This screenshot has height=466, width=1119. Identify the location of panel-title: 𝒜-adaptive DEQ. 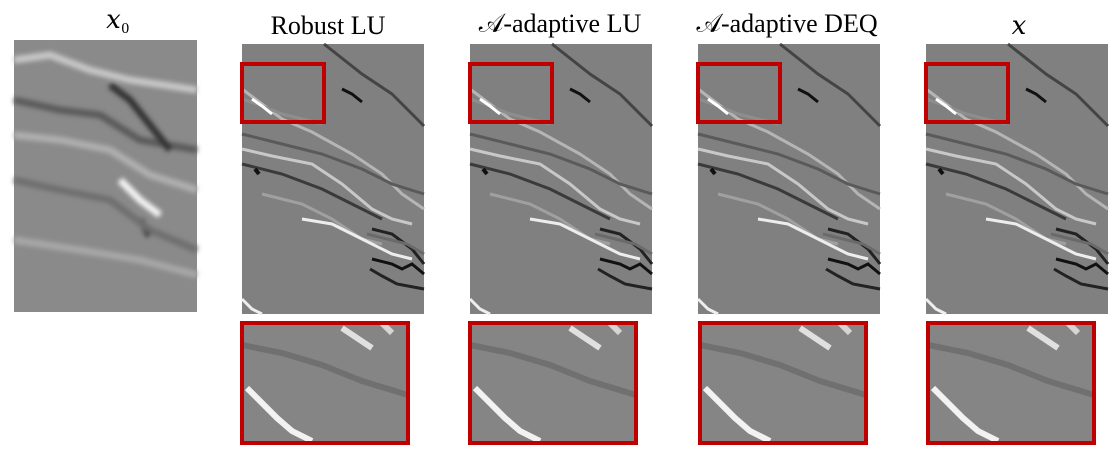
(786, 23).